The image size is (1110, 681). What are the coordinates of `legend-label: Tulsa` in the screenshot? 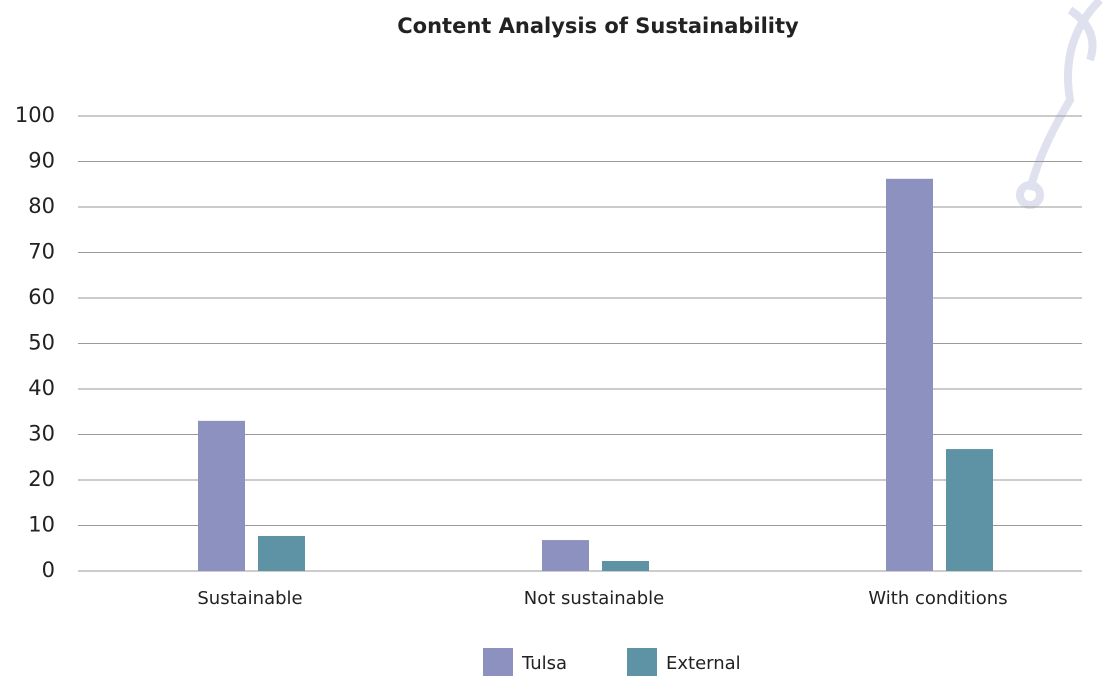 It's located at (544, 663).